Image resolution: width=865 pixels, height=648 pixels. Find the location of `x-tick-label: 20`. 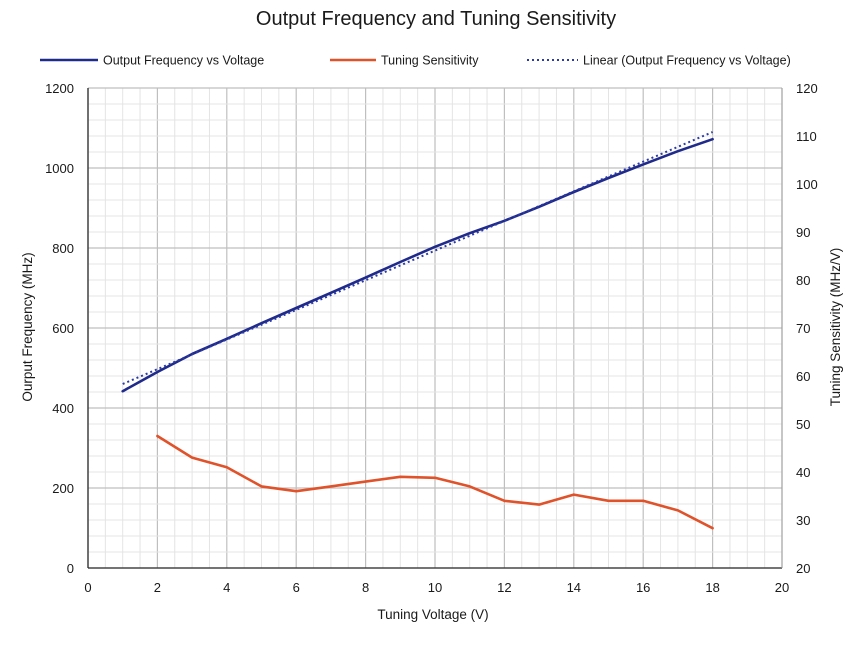

x-tick-label: 20 is located at coordinates (782, 587).